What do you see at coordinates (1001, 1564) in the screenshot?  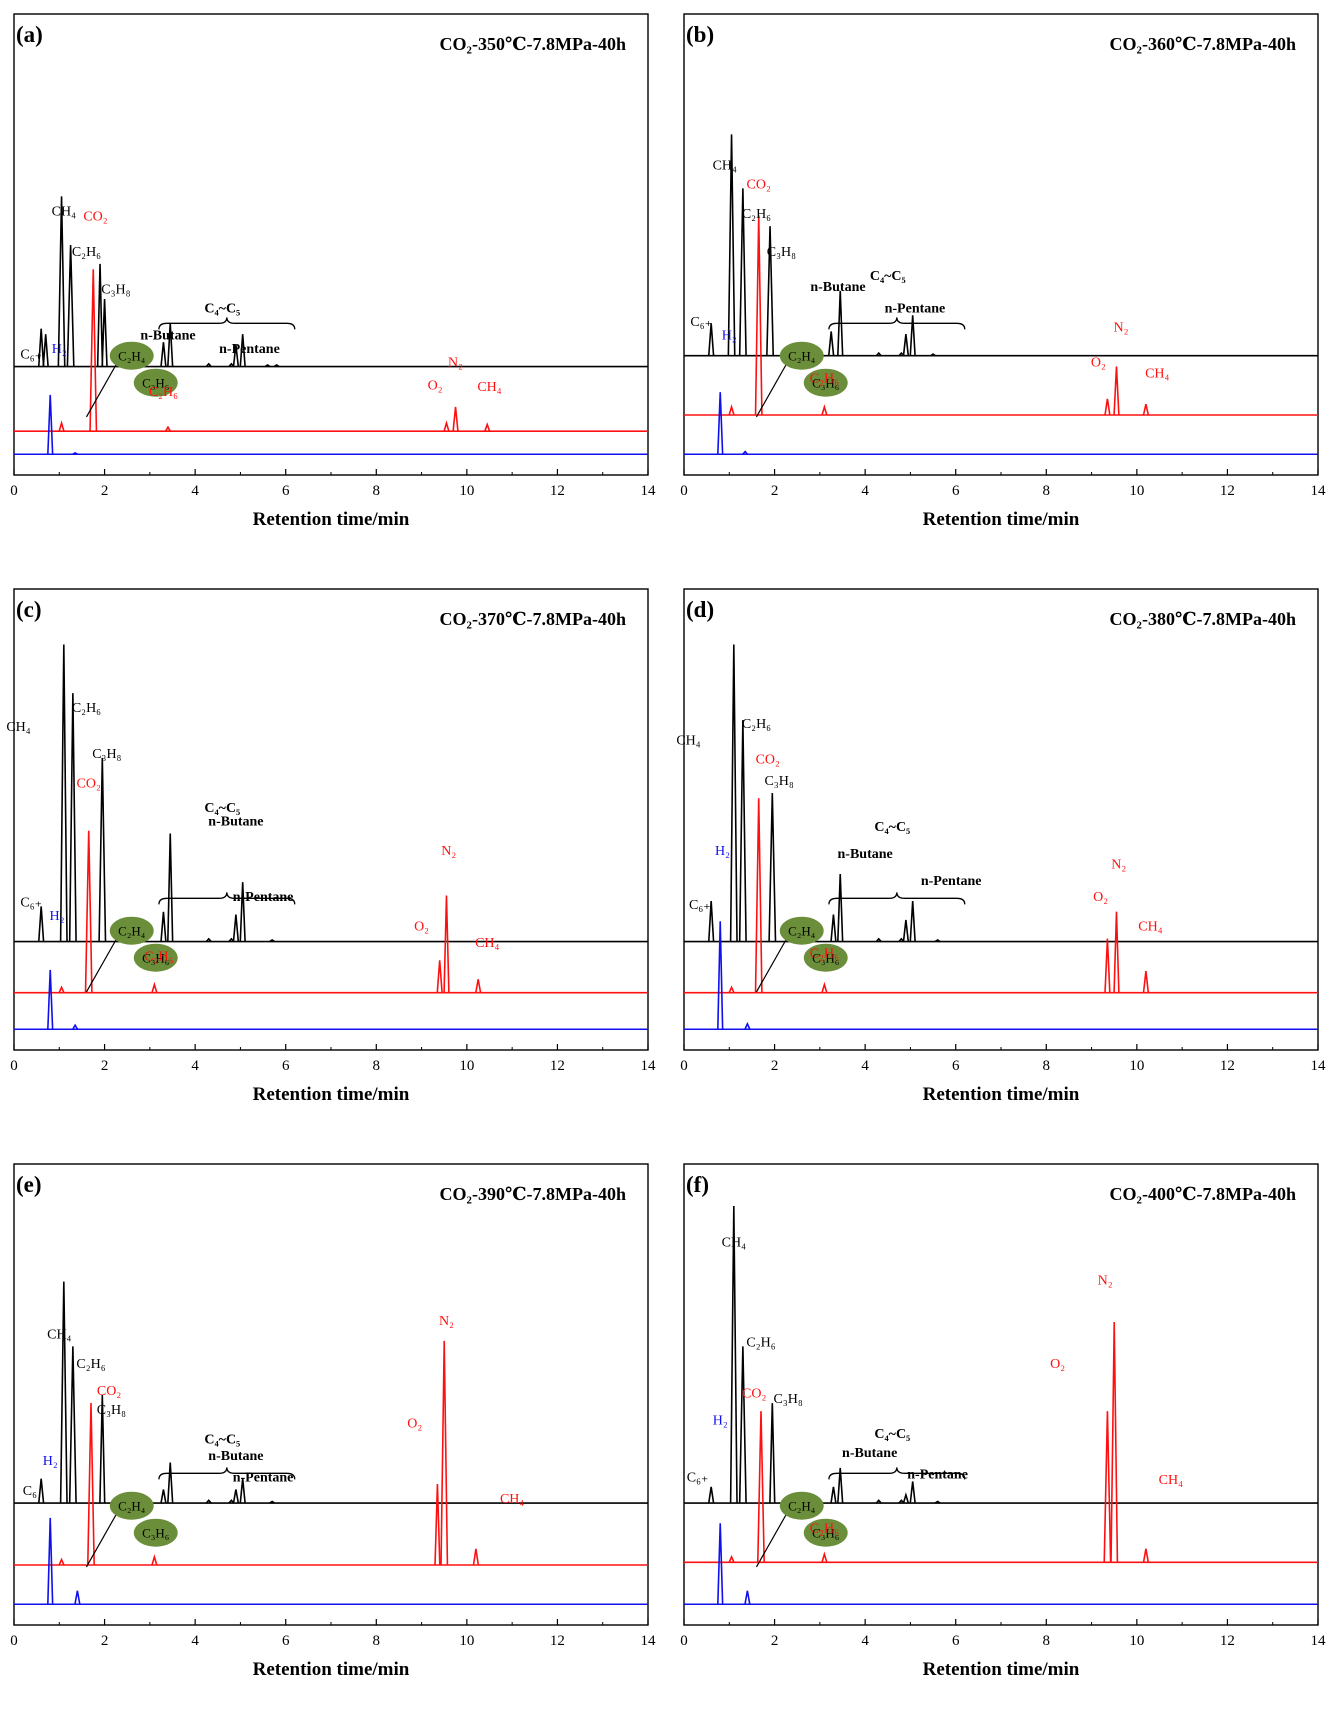 I see `blue-trace` at bounding box center [1001, 1564].